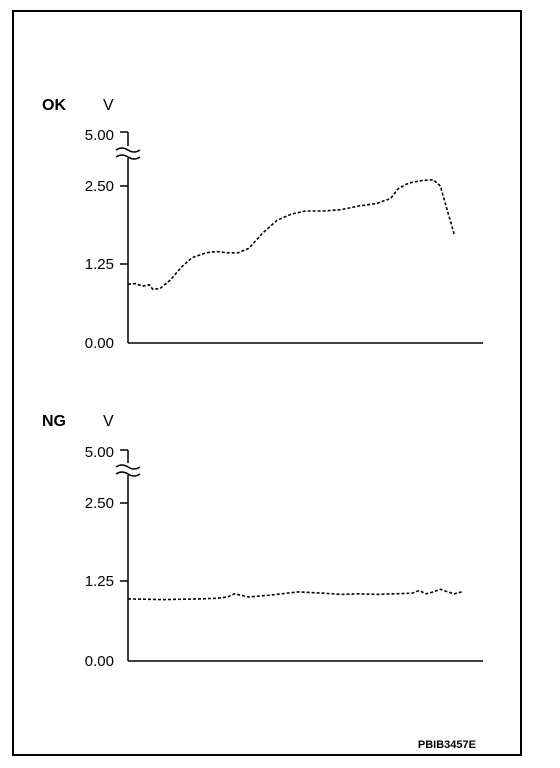  I want to click on ng-ytick-000: 0.00, so click(99, 661).